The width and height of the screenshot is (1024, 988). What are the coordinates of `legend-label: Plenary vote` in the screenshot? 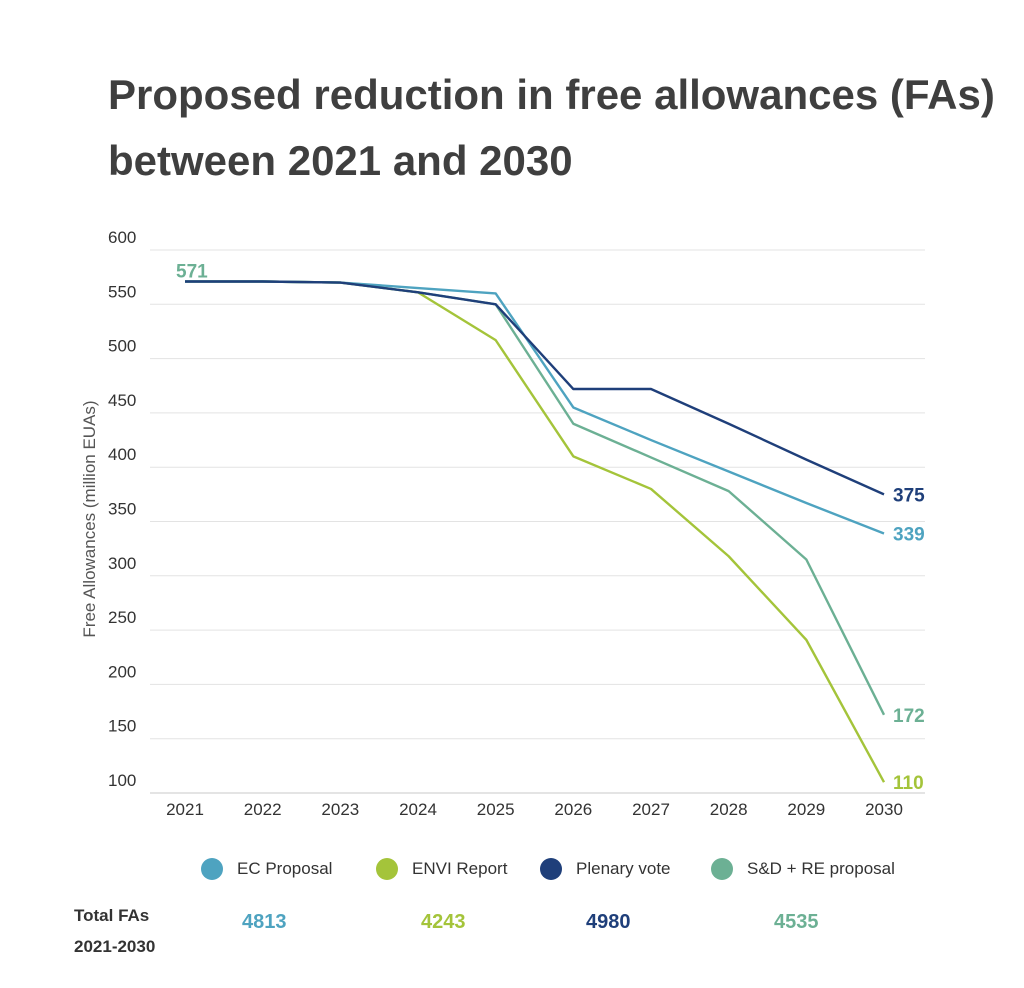 It's located at (623, 868).